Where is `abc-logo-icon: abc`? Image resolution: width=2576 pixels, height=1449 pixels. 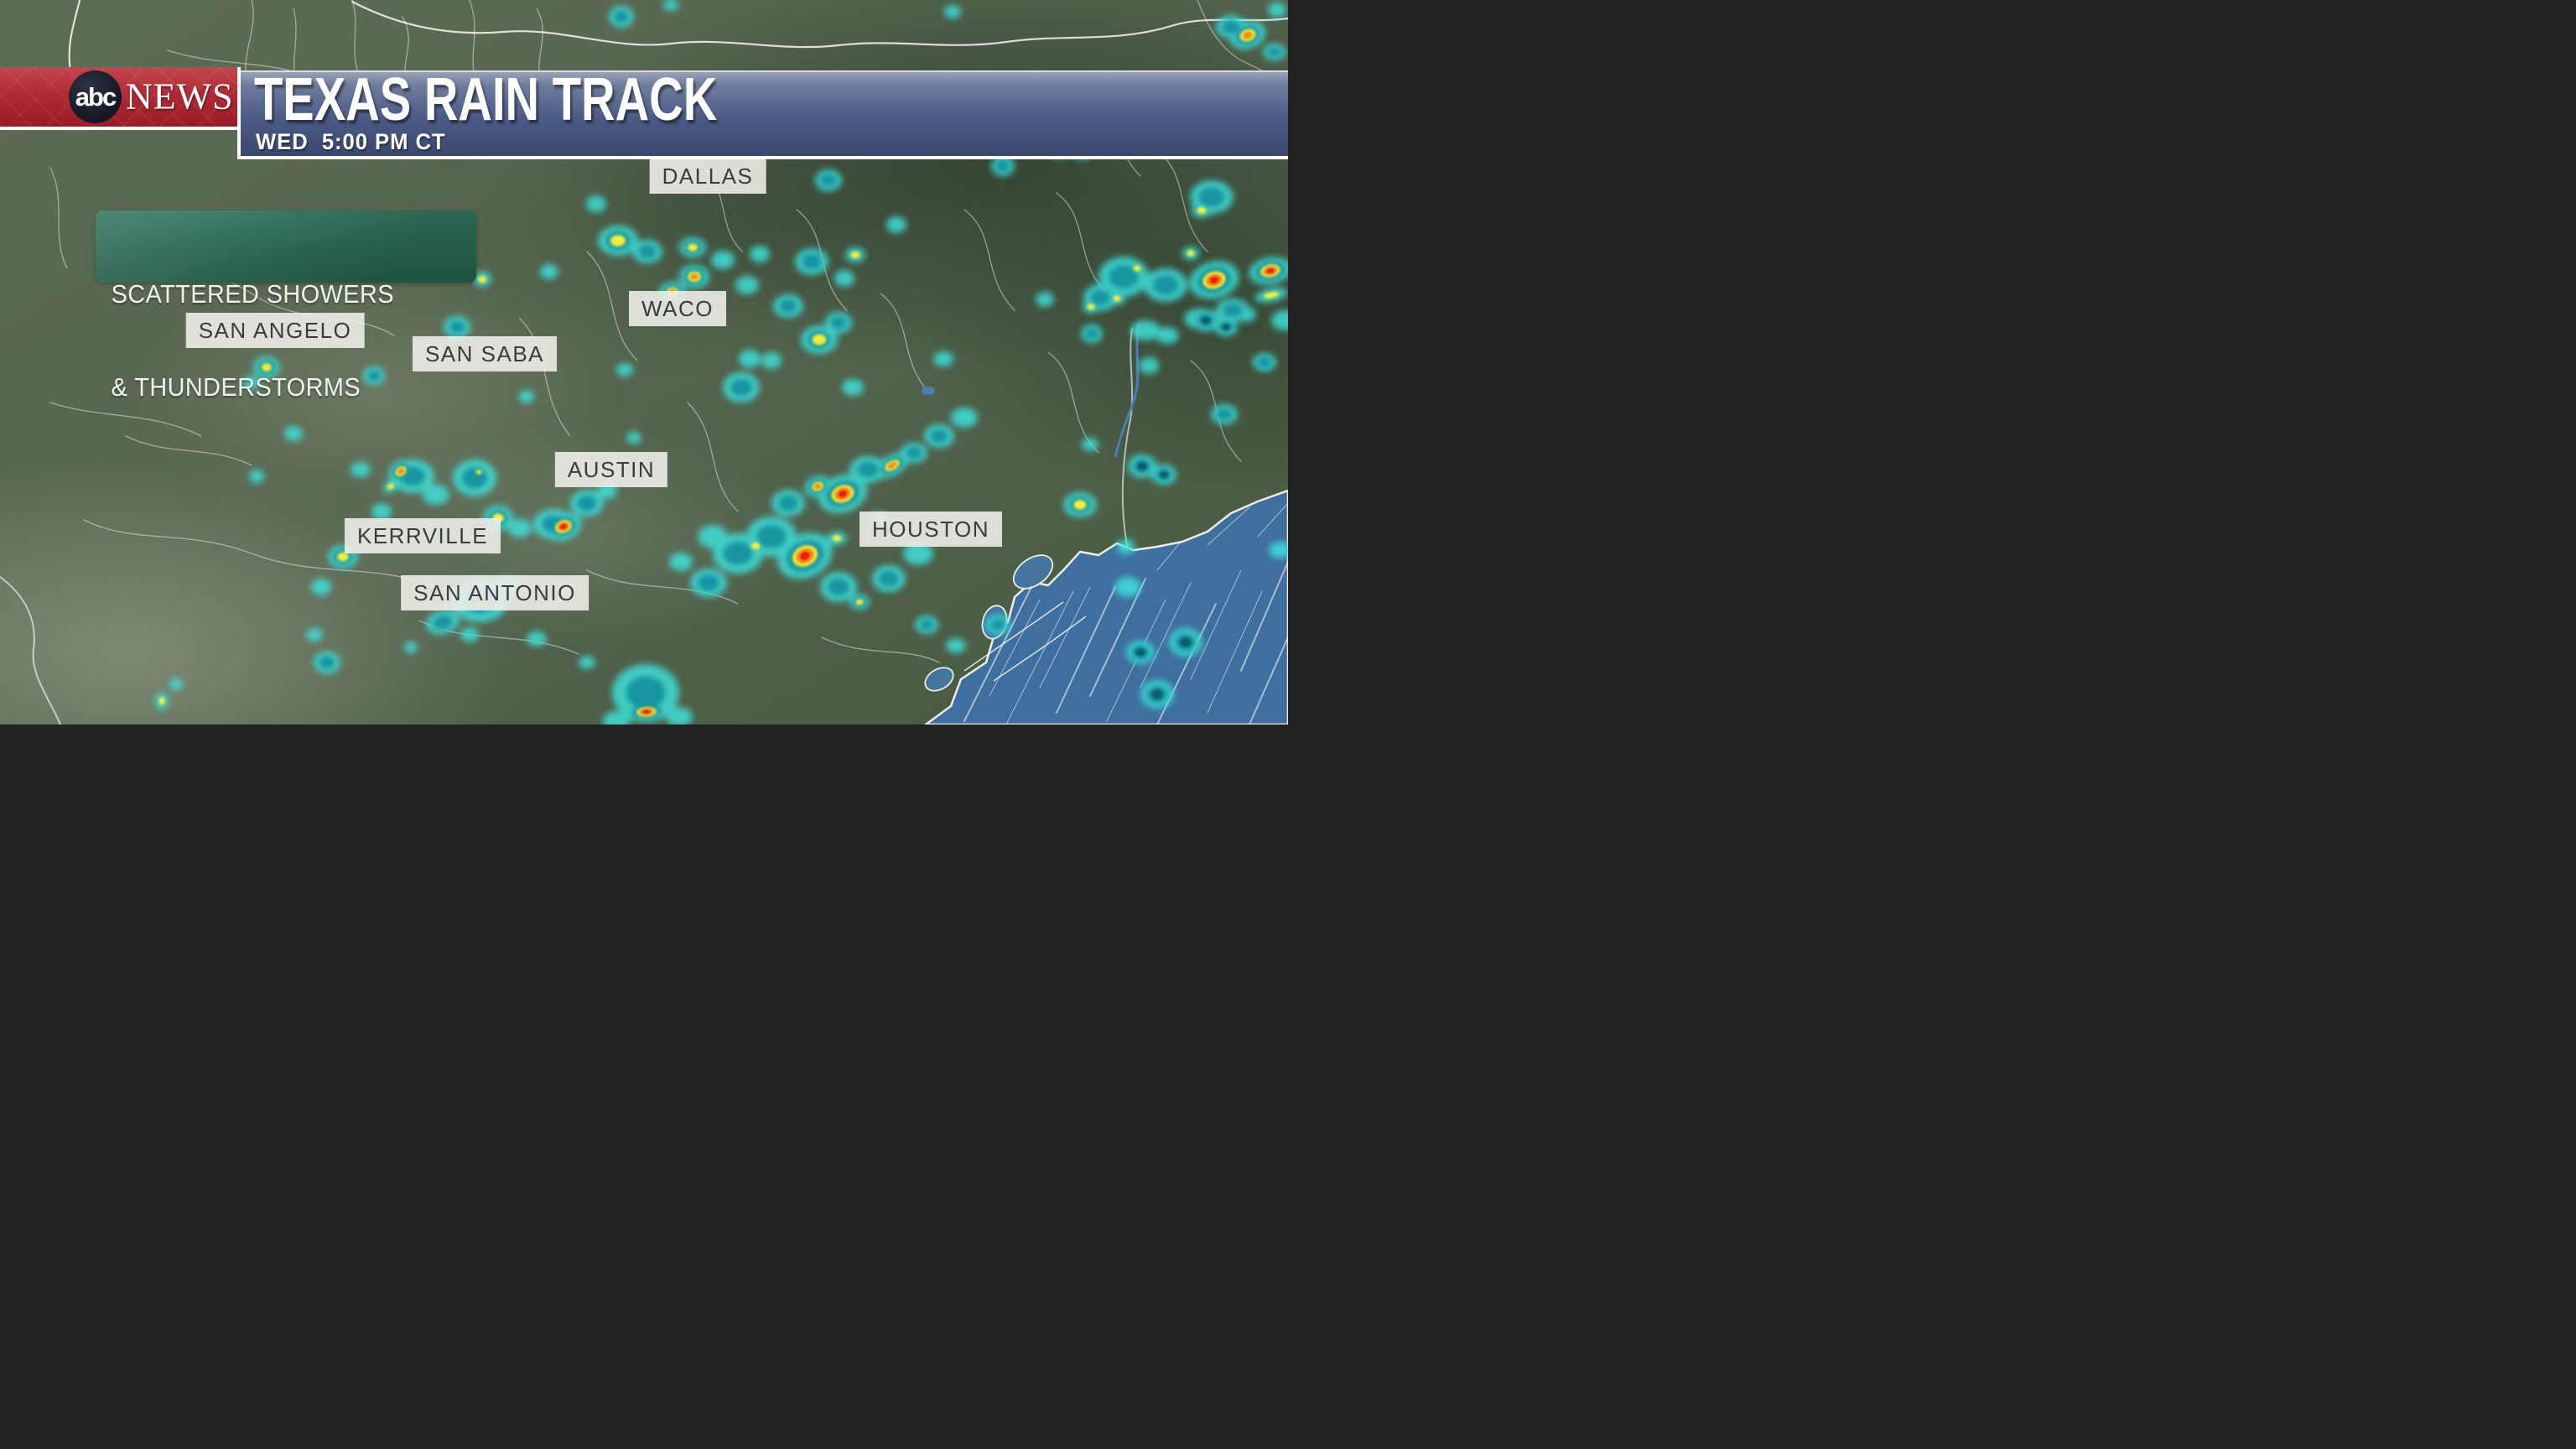 abc-logo-icon: abc is located at coordinates (95, 96).